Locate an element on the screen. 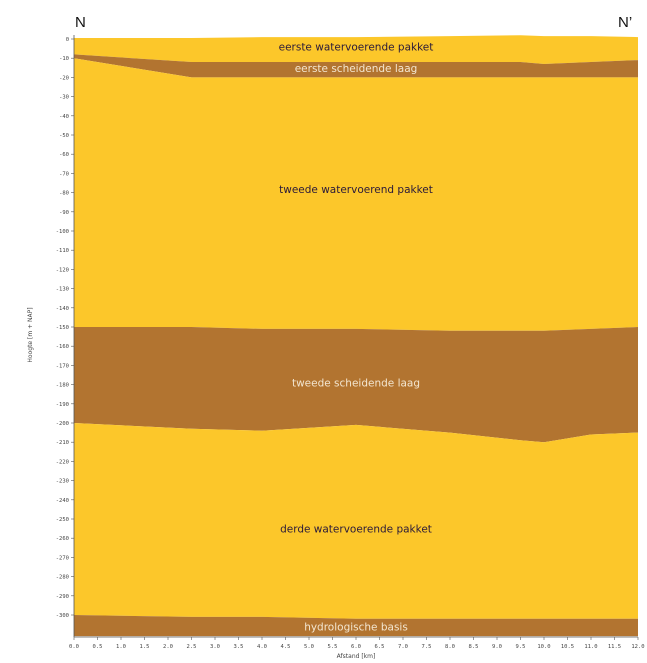 The height and width of the screenshot is (663, 647). y-tick-label: -60 is located at coordinates (64, 155).